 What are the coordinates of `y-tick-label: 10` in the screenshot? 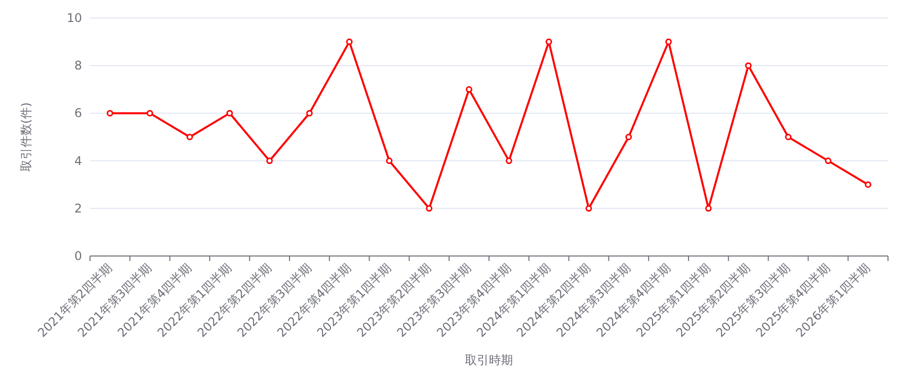 It's located at (74, 18).